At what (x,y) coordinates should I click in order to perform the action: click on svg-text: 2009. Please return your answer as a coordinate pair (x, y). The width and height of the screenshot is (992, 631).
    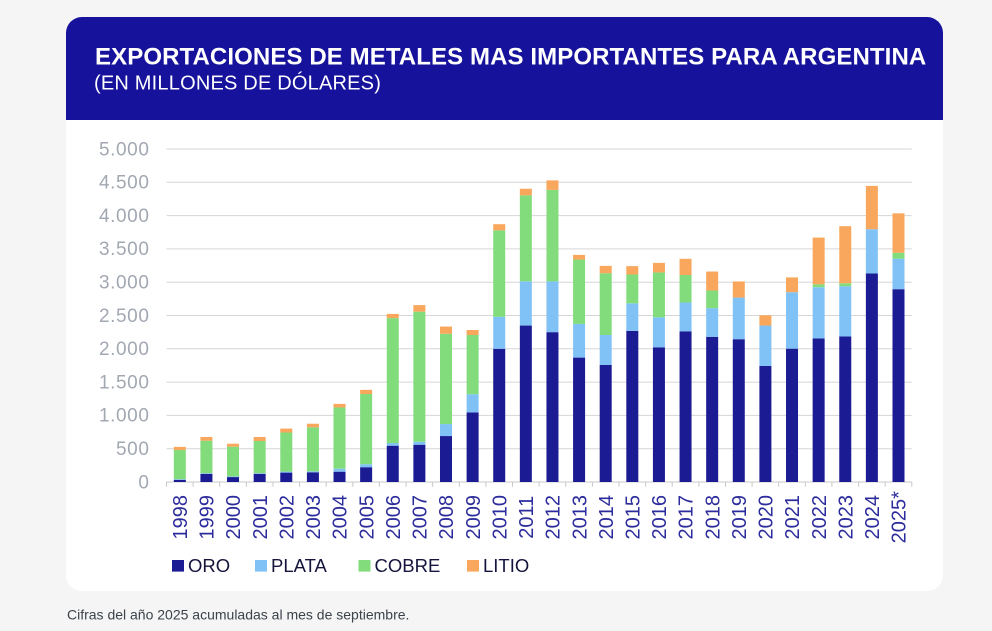
    Looking at the image, I should click on (474, 517).